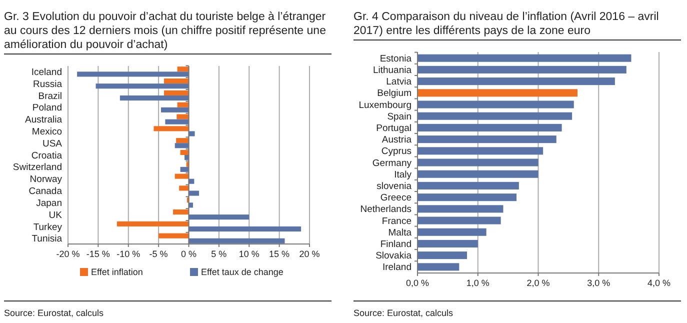  What do you see at coordinates (219, 254) in the screenshot?
I see `x-tick-label: 5 %` at bounding box center [219, 254].